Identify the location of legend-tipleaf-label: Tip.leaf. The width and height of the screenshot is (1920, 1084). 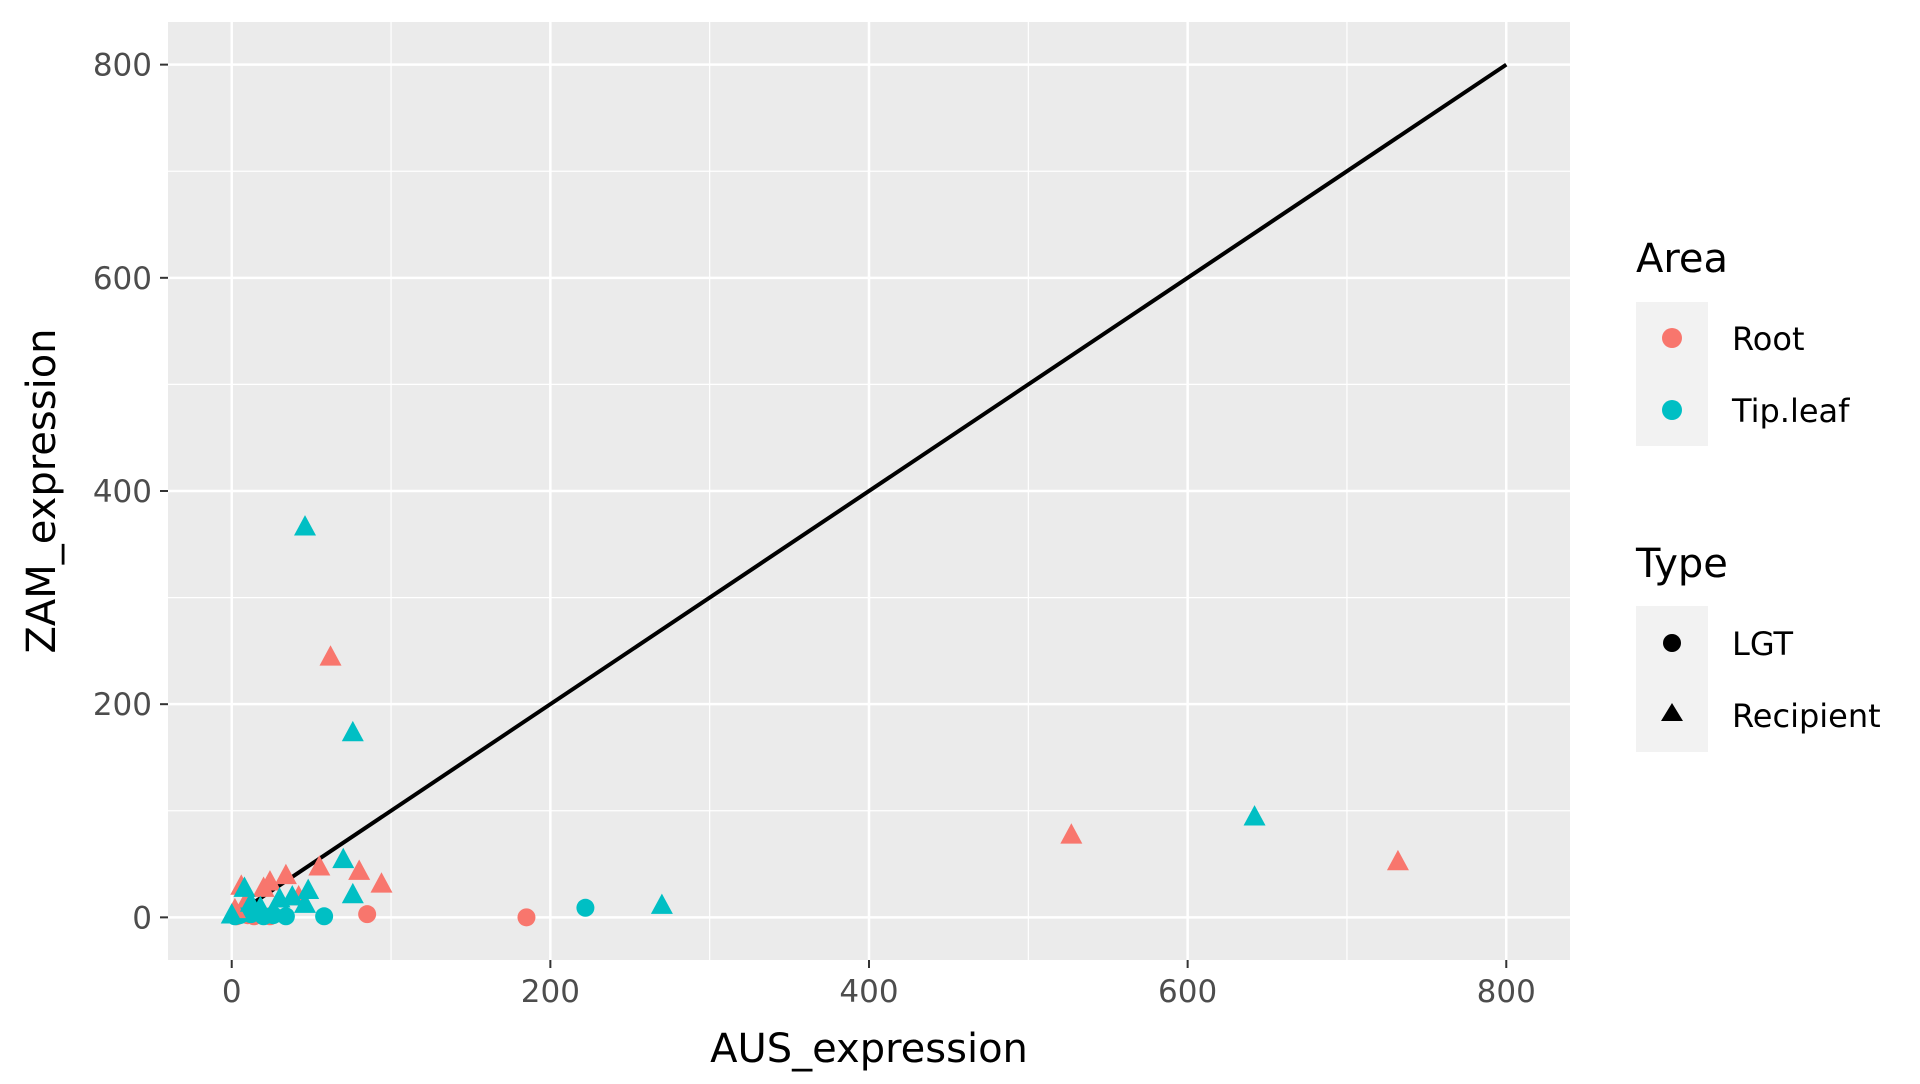
(1790, 411).